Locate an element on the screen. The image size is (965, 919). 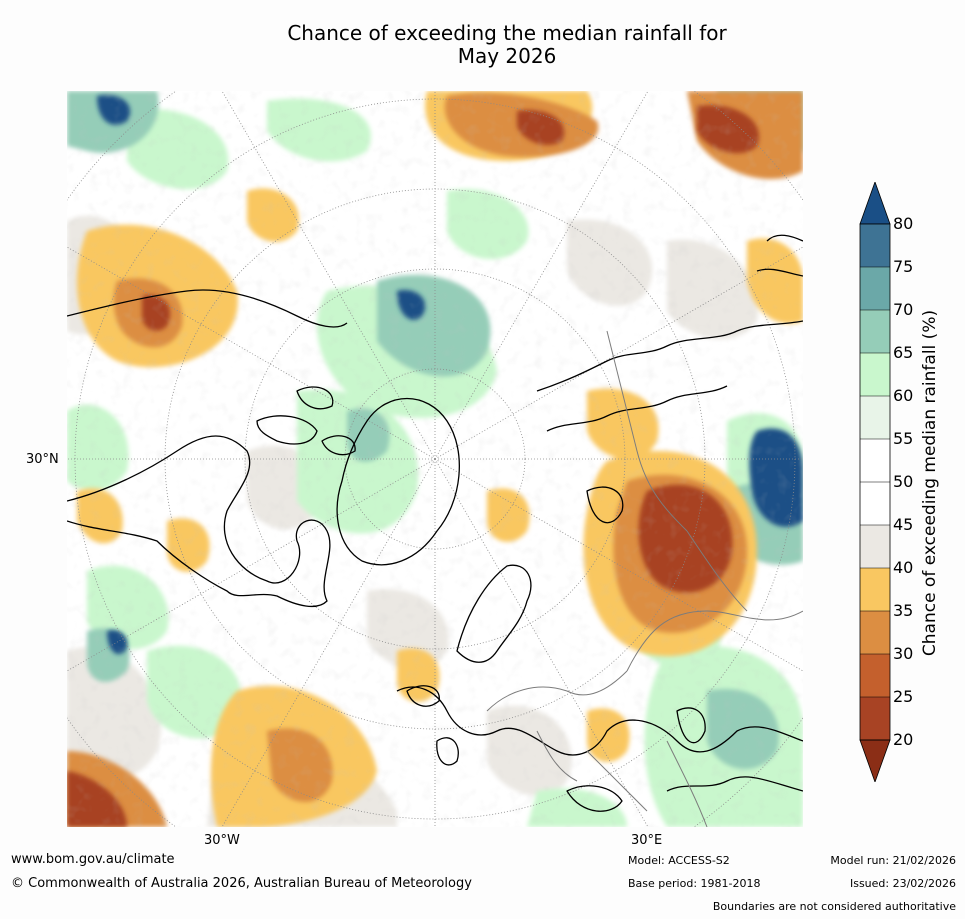
colorbar-tick-25: 25 is located at coordinates (903, 696).